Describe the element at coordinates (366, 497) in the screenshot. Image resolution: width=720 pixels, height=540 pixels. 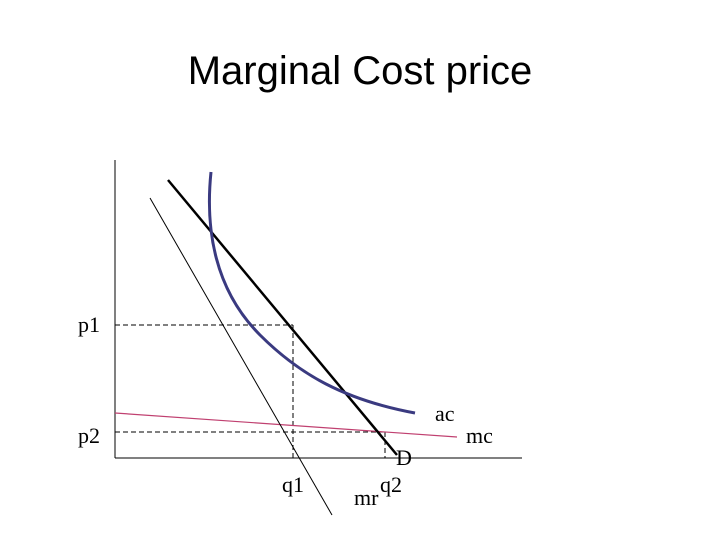
I see `mr-label: mr` at that location.